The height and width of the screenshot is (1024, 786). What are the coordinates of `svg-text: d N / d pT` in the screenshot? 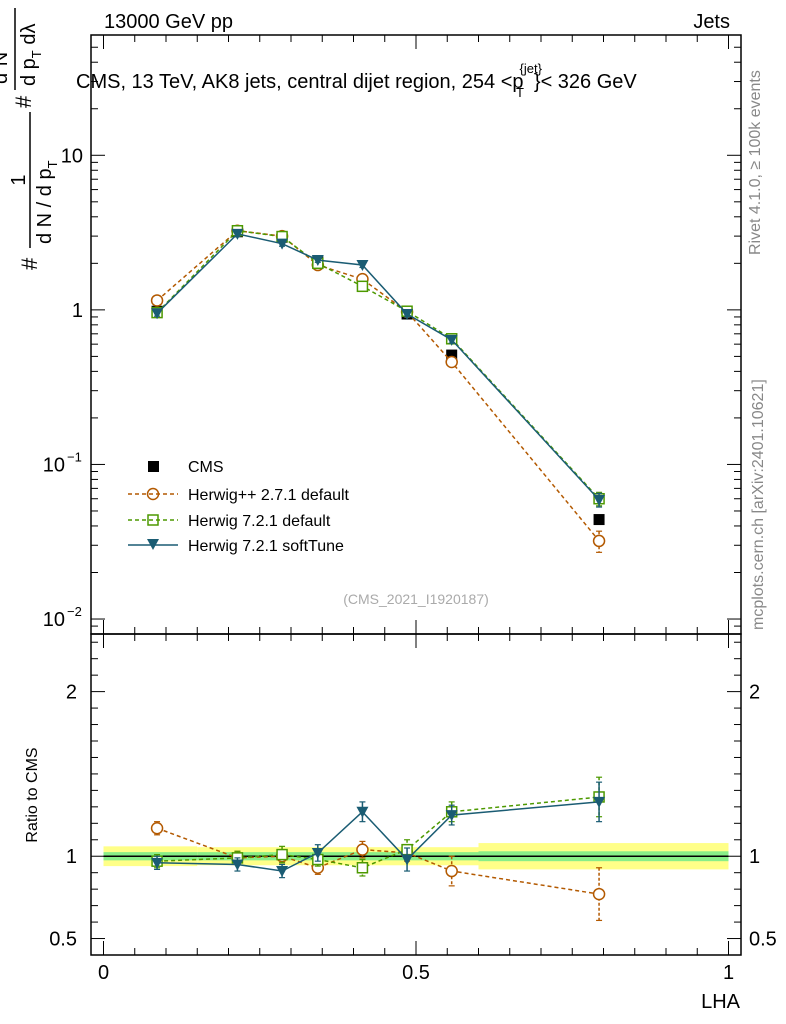 It's located at (47, 202).